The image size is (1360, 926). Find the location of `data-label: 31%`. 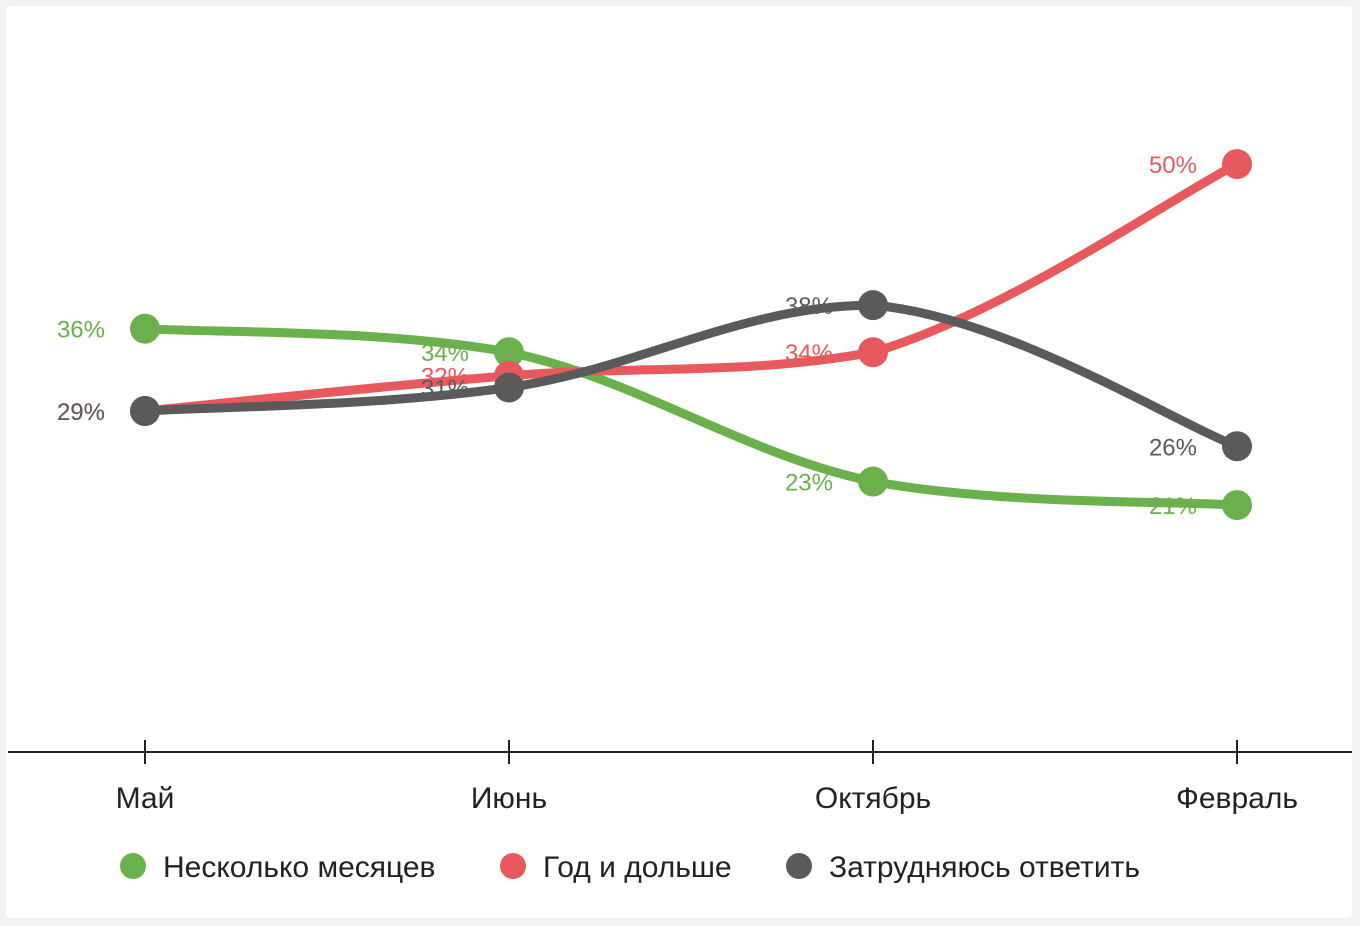

data-label: 31% is located at coordinates (445, 388).